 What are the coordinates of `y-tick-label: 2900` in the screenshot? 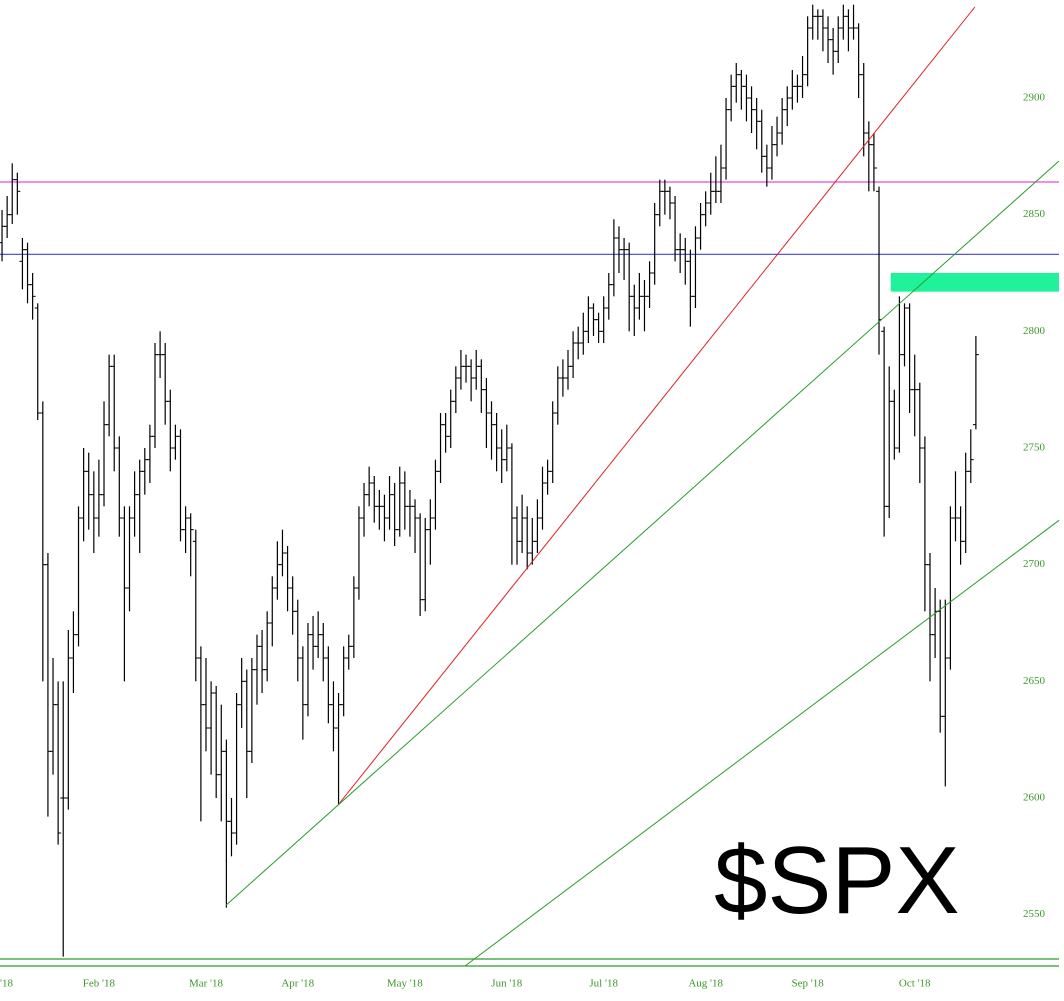 It's located at (1034, 98).